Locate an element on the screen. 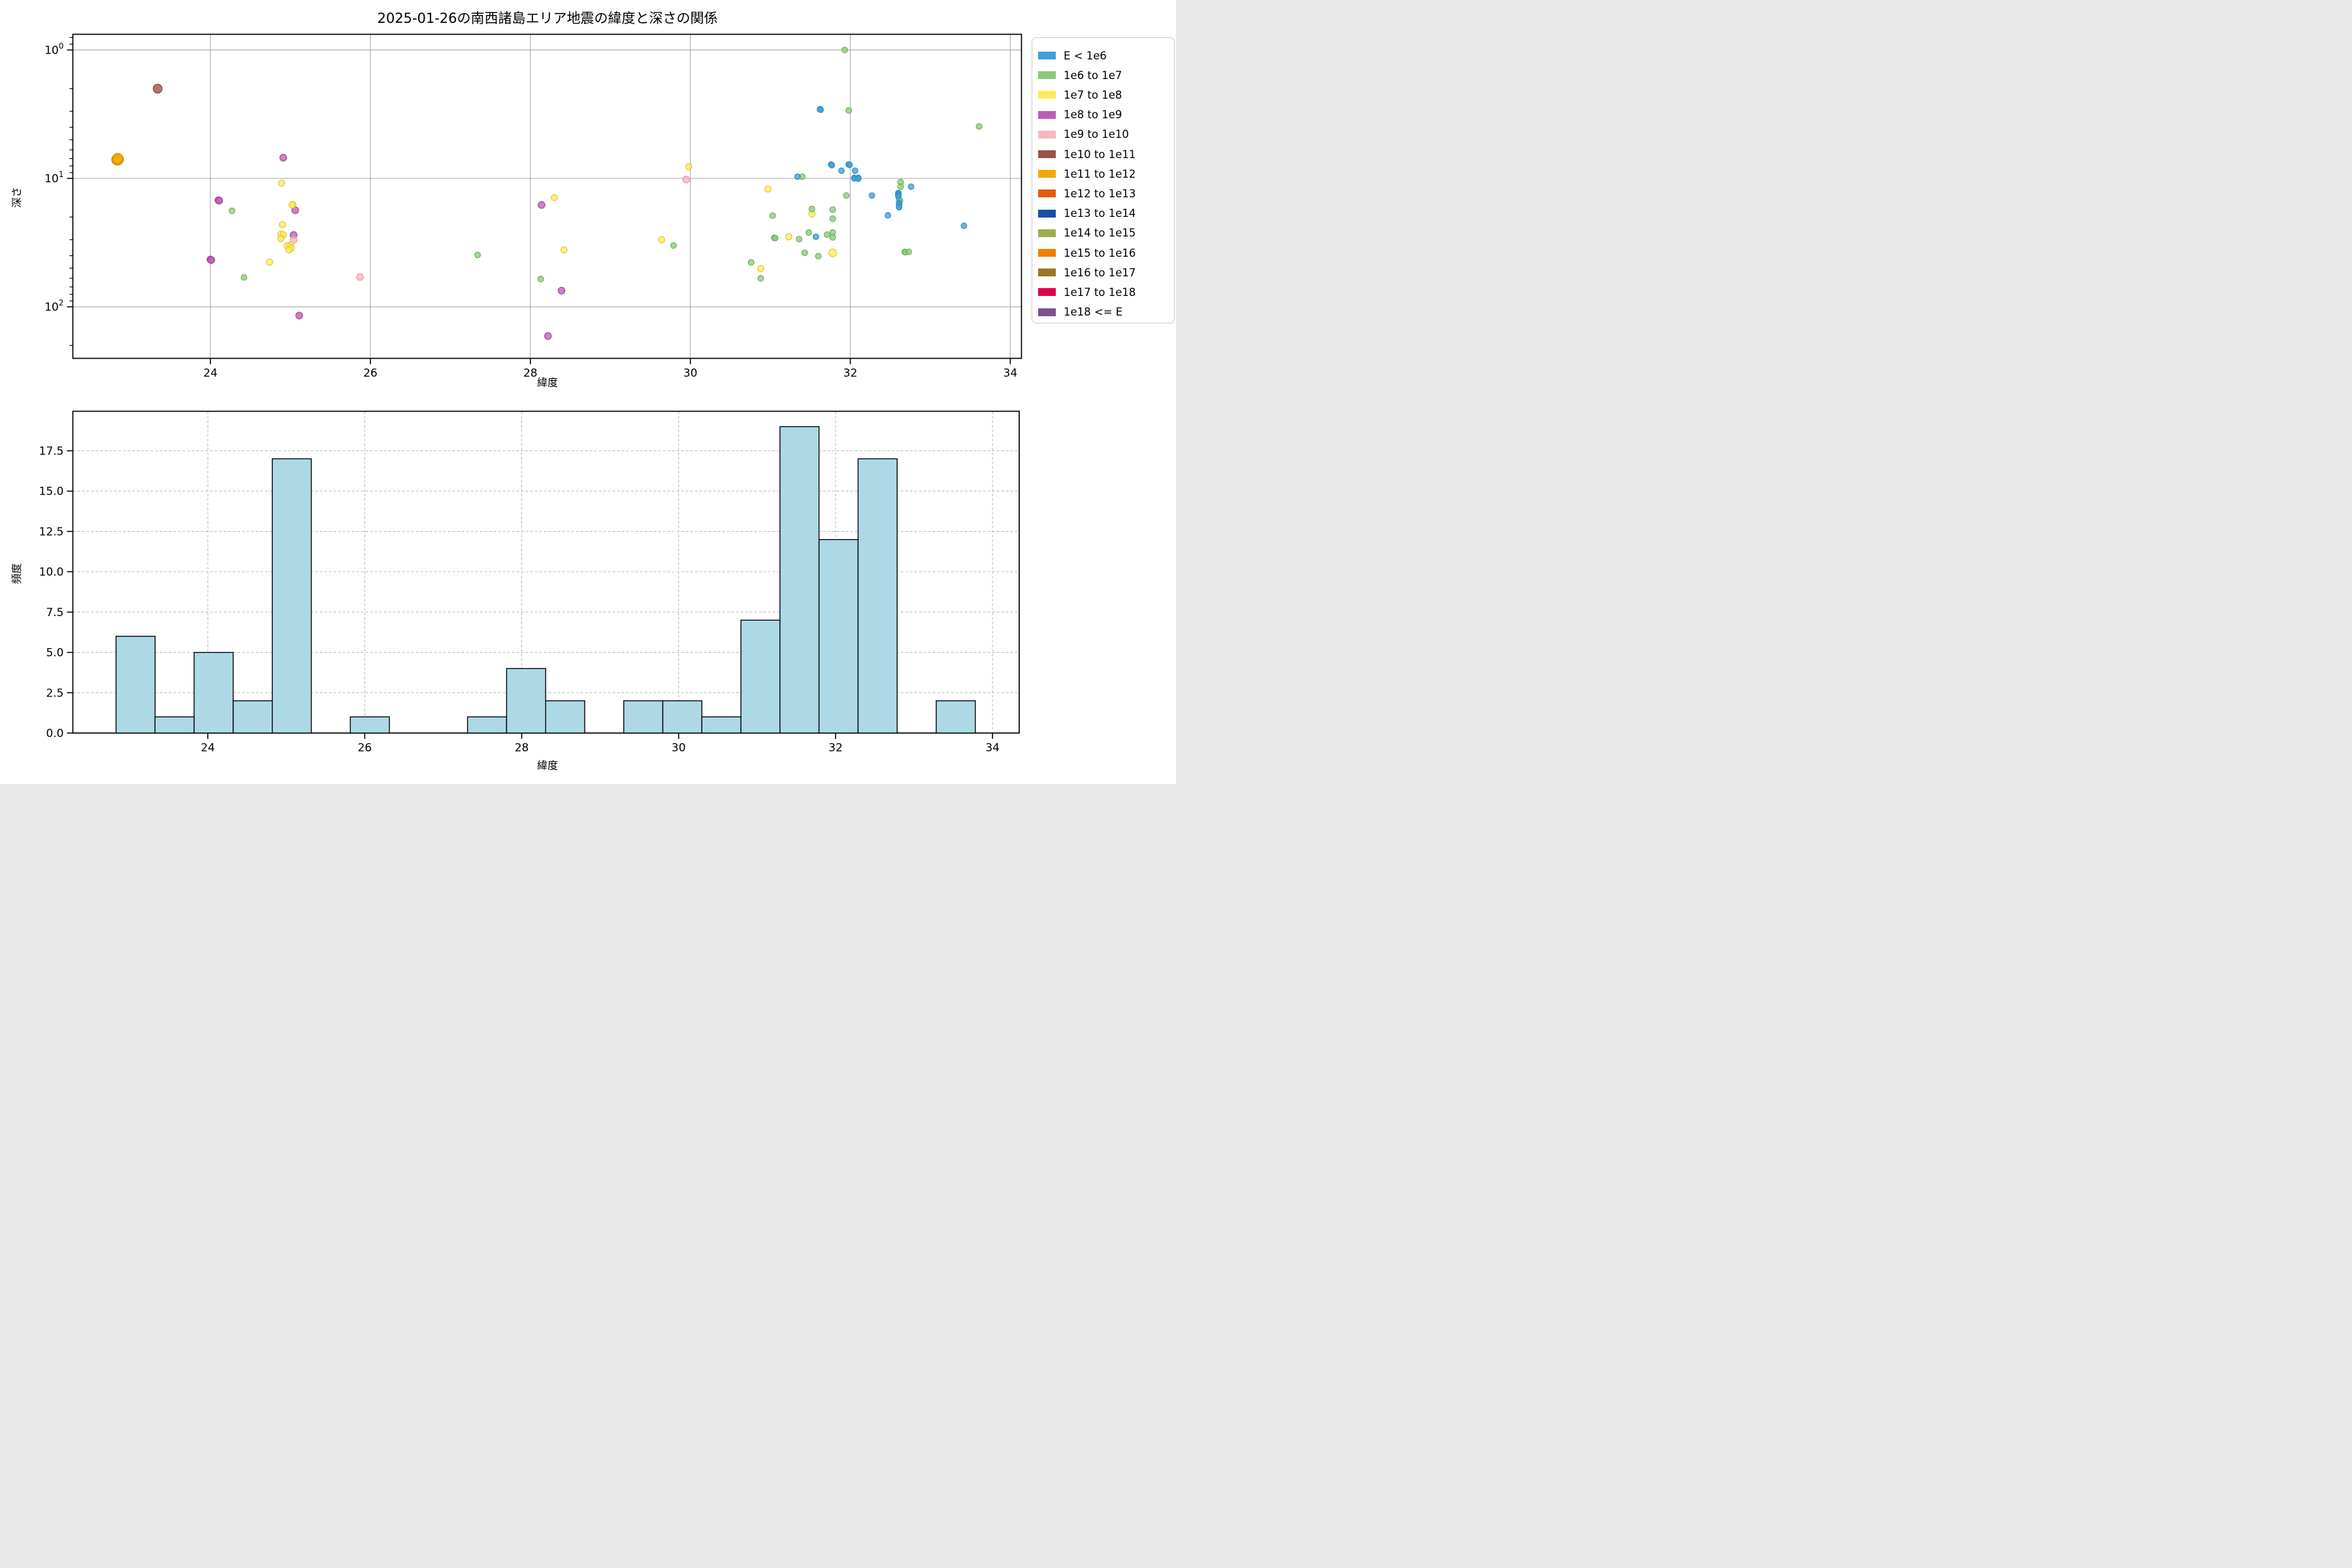 Image resolution: width=2352 pixels, height=1568 pixels. legend-label: 1e8 to 1e9 is located at coordinates (1093, 115).